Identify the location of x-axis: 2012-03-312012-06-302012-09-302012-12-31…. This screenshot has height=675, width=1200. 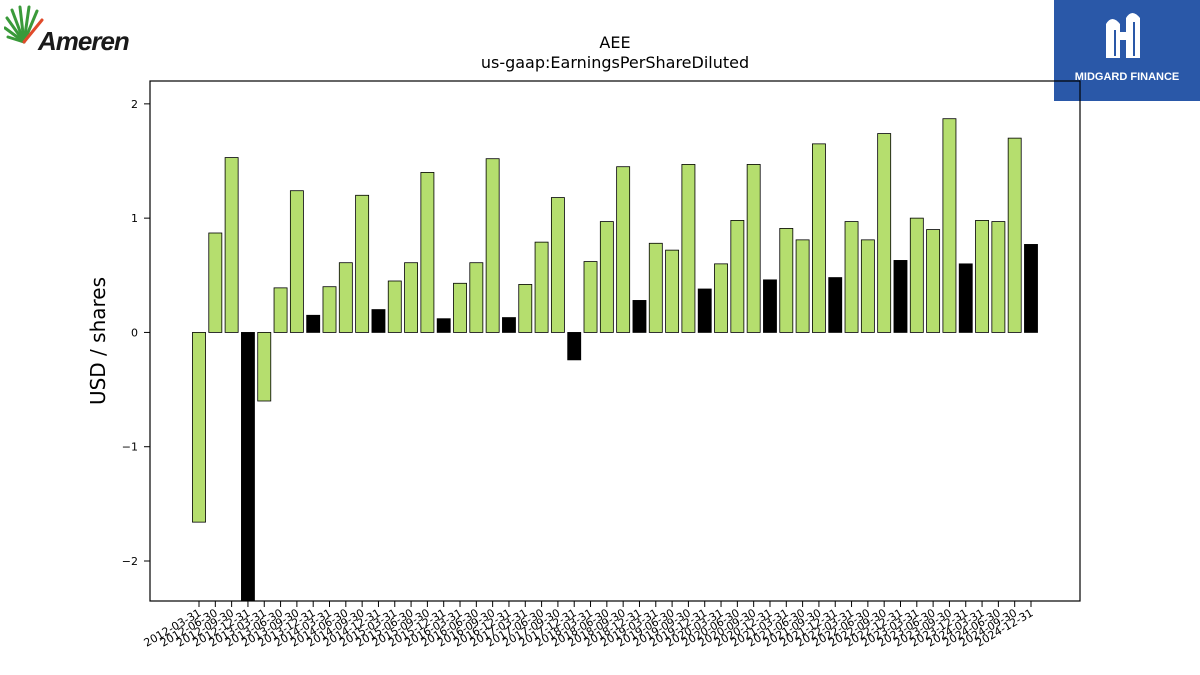
(589, 625).